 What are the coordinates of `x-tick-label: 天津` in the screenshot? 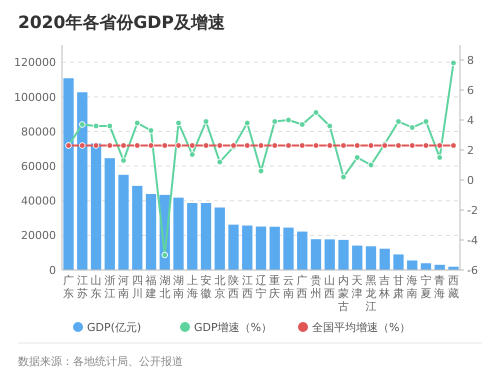 It's located at (357, 287).